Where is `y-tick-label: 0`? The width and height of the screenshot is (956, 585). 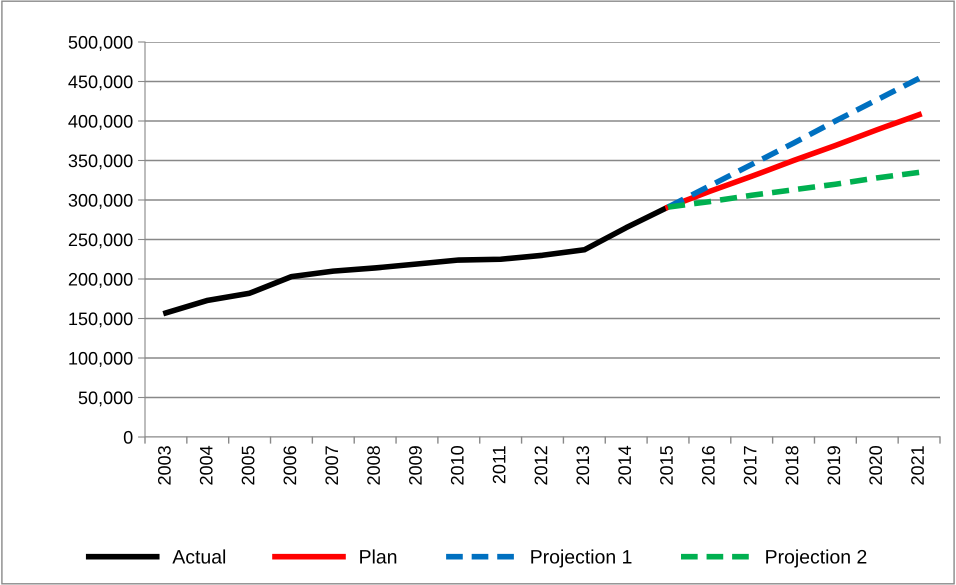 y-tick-label: 0 is located at coordinates (128, 437).